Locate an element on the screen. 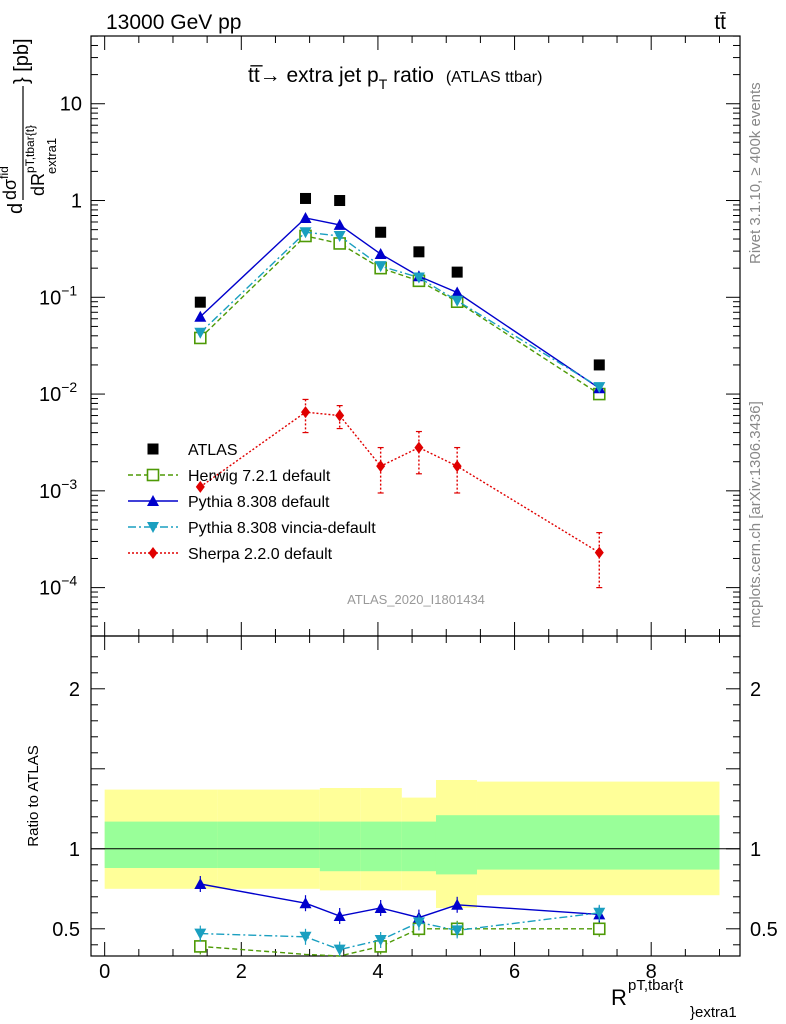 This screenshot has height=1024, width=786. mcplots-citation-label: mcplots.cern.ch [arXiv:1306.3436] is located at coordinates (755, 514).